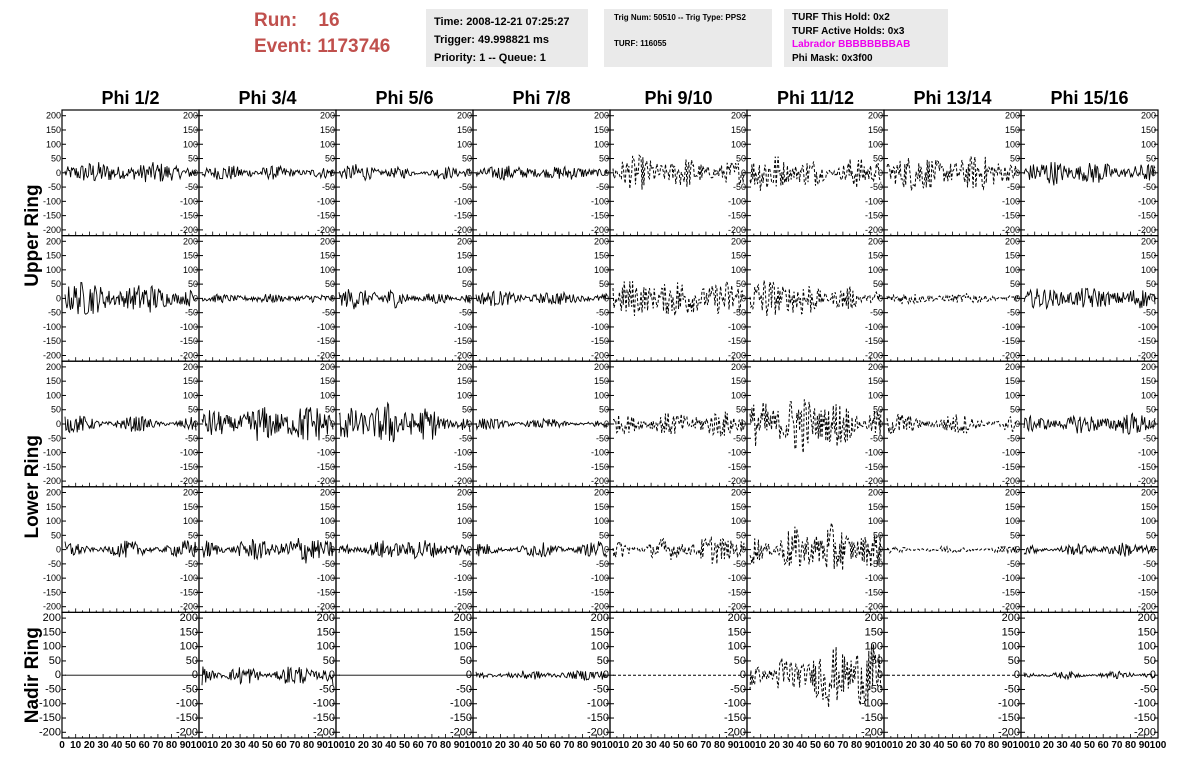  I want to click on run-line: Run: 16, so click(322, 21).